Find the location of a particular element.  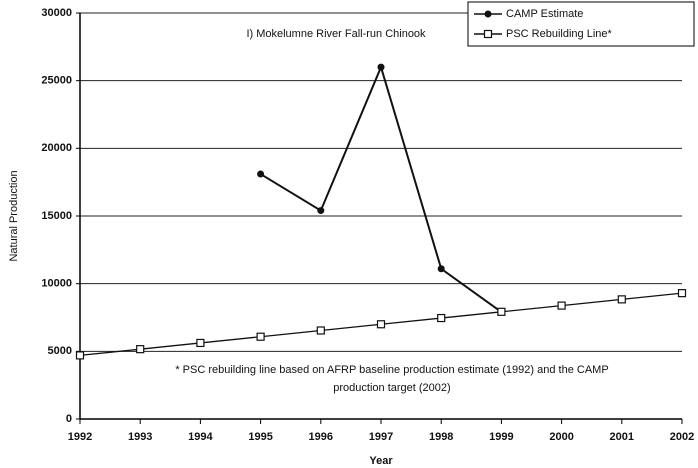

x-tick-label: 1996 is located at coordinates (321, 437).